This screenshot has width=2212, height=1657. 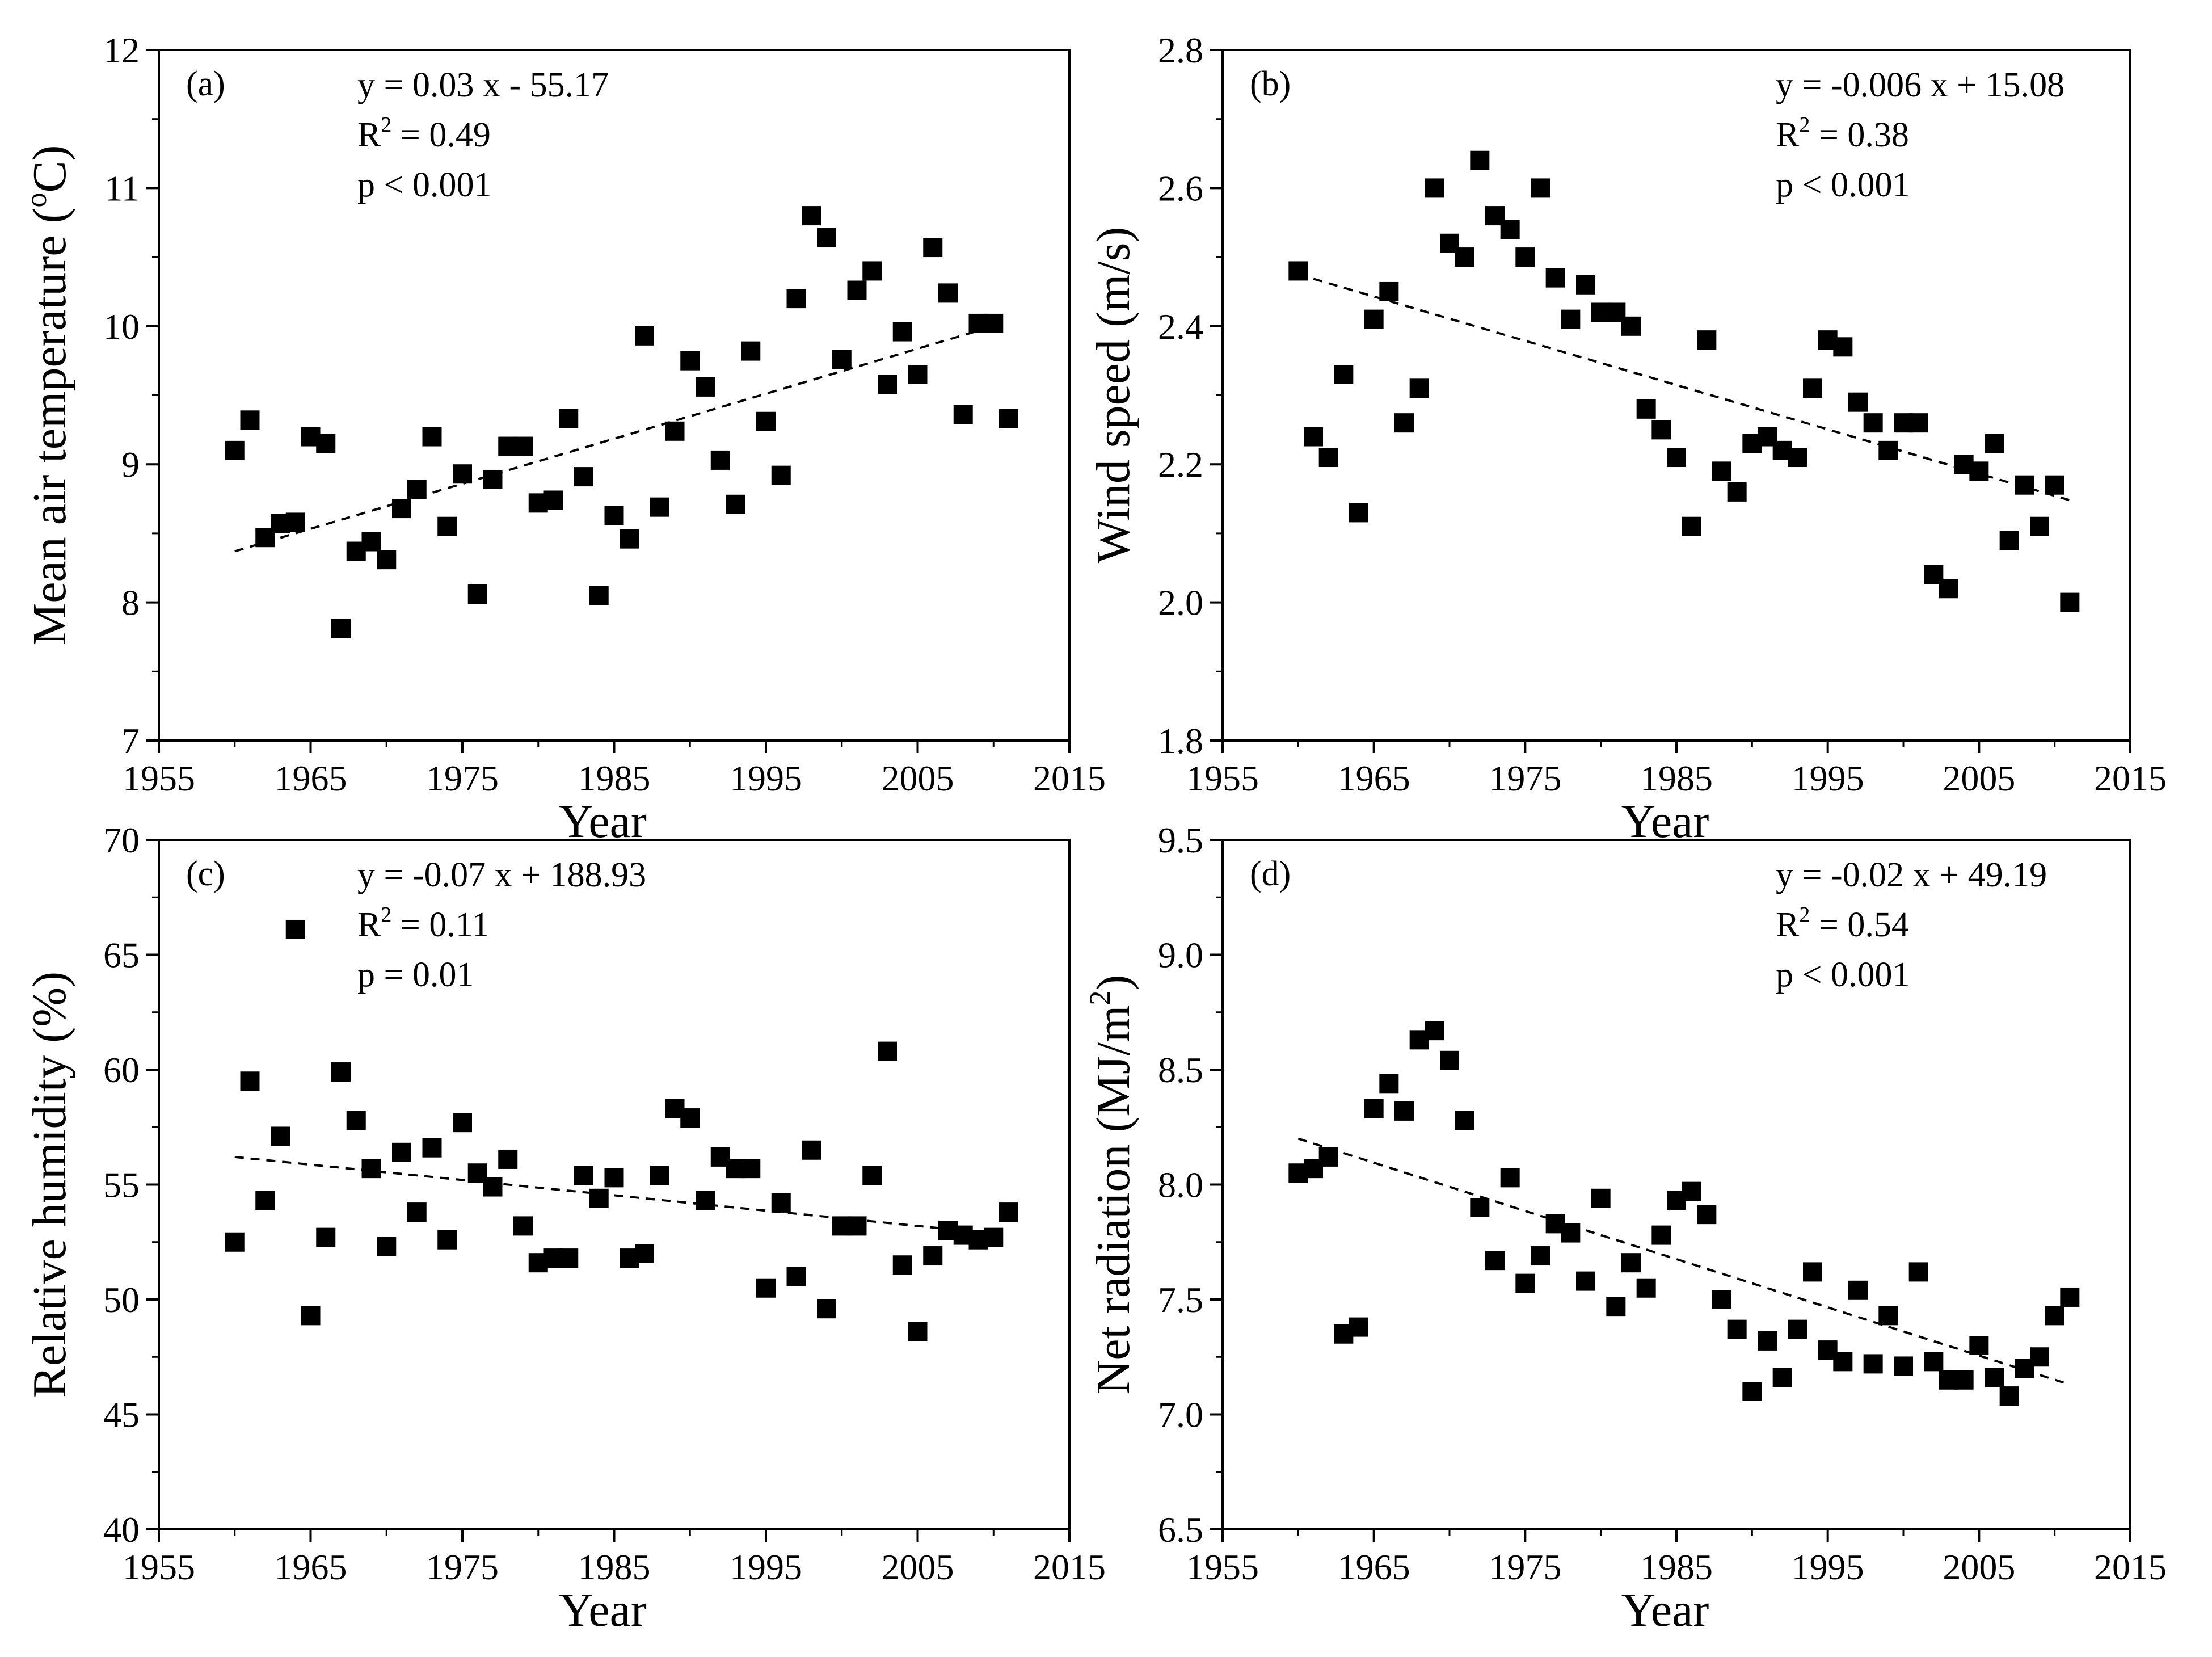 I want to click on panel-d-y-tick-label: 8.5, so click(x=1180, y=1070).